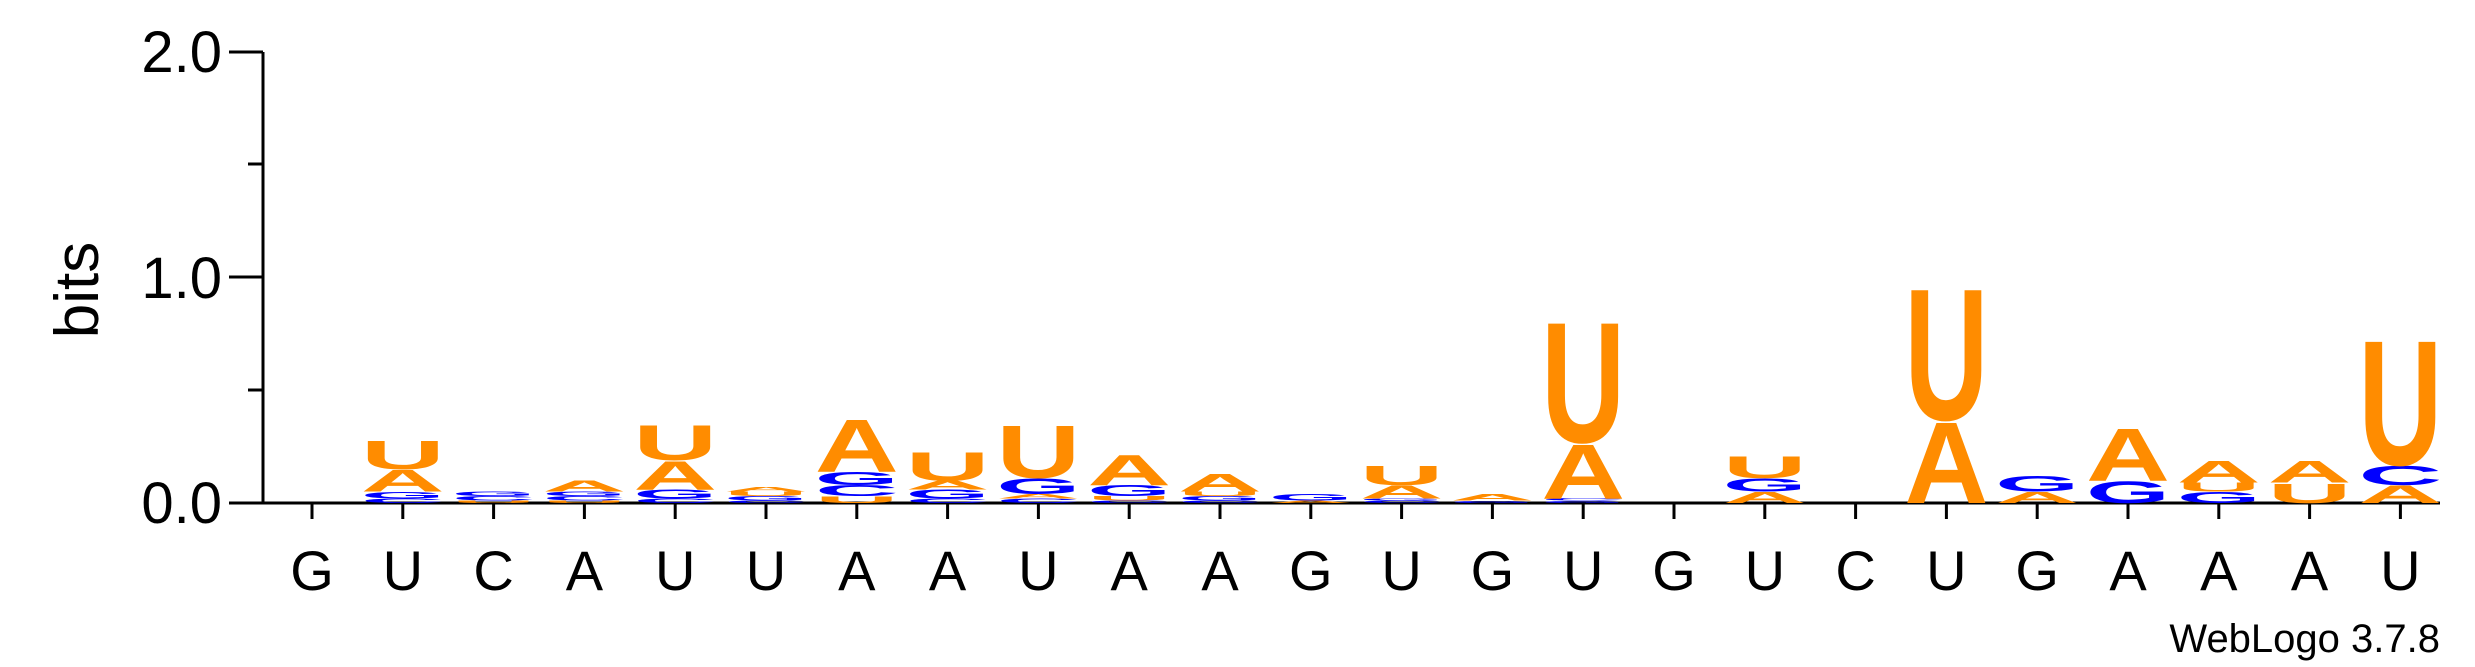 Image resolution: width=2475 pixels, height=667 pixels. Describe the element at coordinates (2219, 570) in the screenshot. I see `position-label-22: A` at that location.